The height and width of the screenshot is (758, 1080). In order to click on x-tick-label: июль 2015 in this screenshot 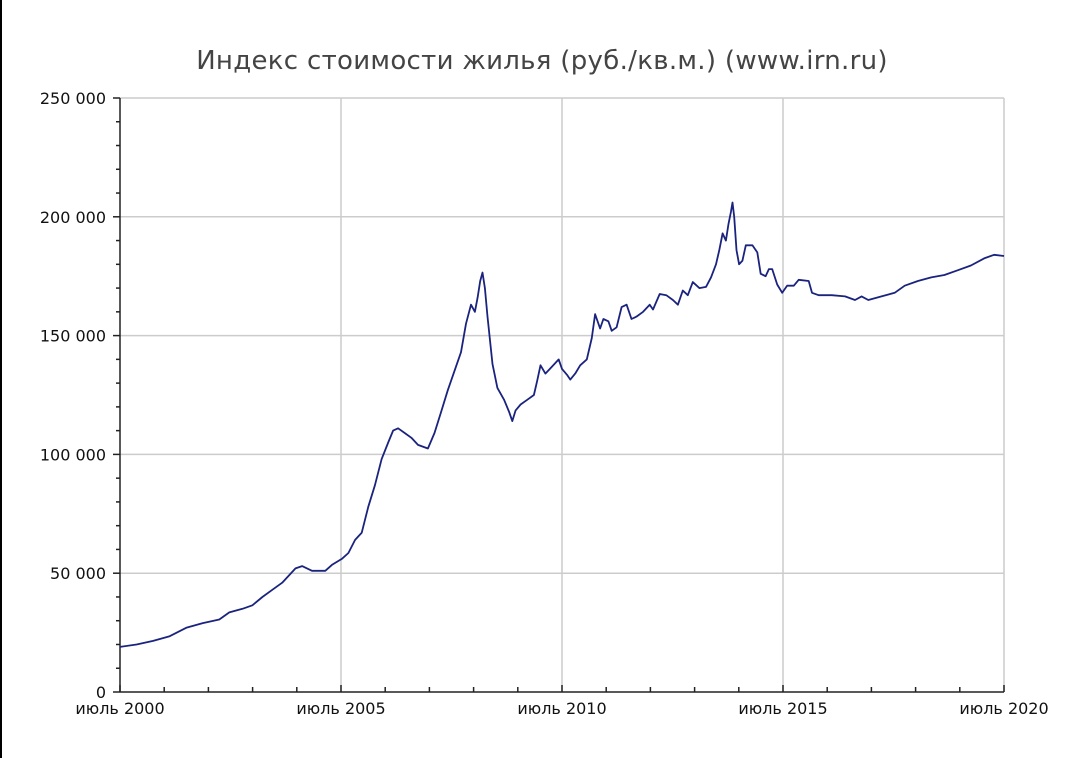, I will do `click(782, 708)`.